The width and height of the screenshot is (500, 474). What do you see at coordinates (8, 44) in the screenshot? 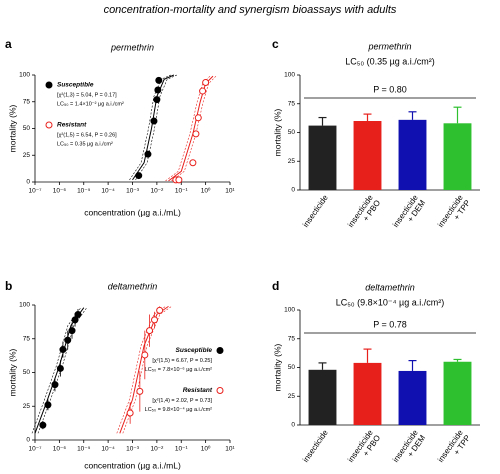
I see `panel-letter: a` at bounding box center [8, 44].